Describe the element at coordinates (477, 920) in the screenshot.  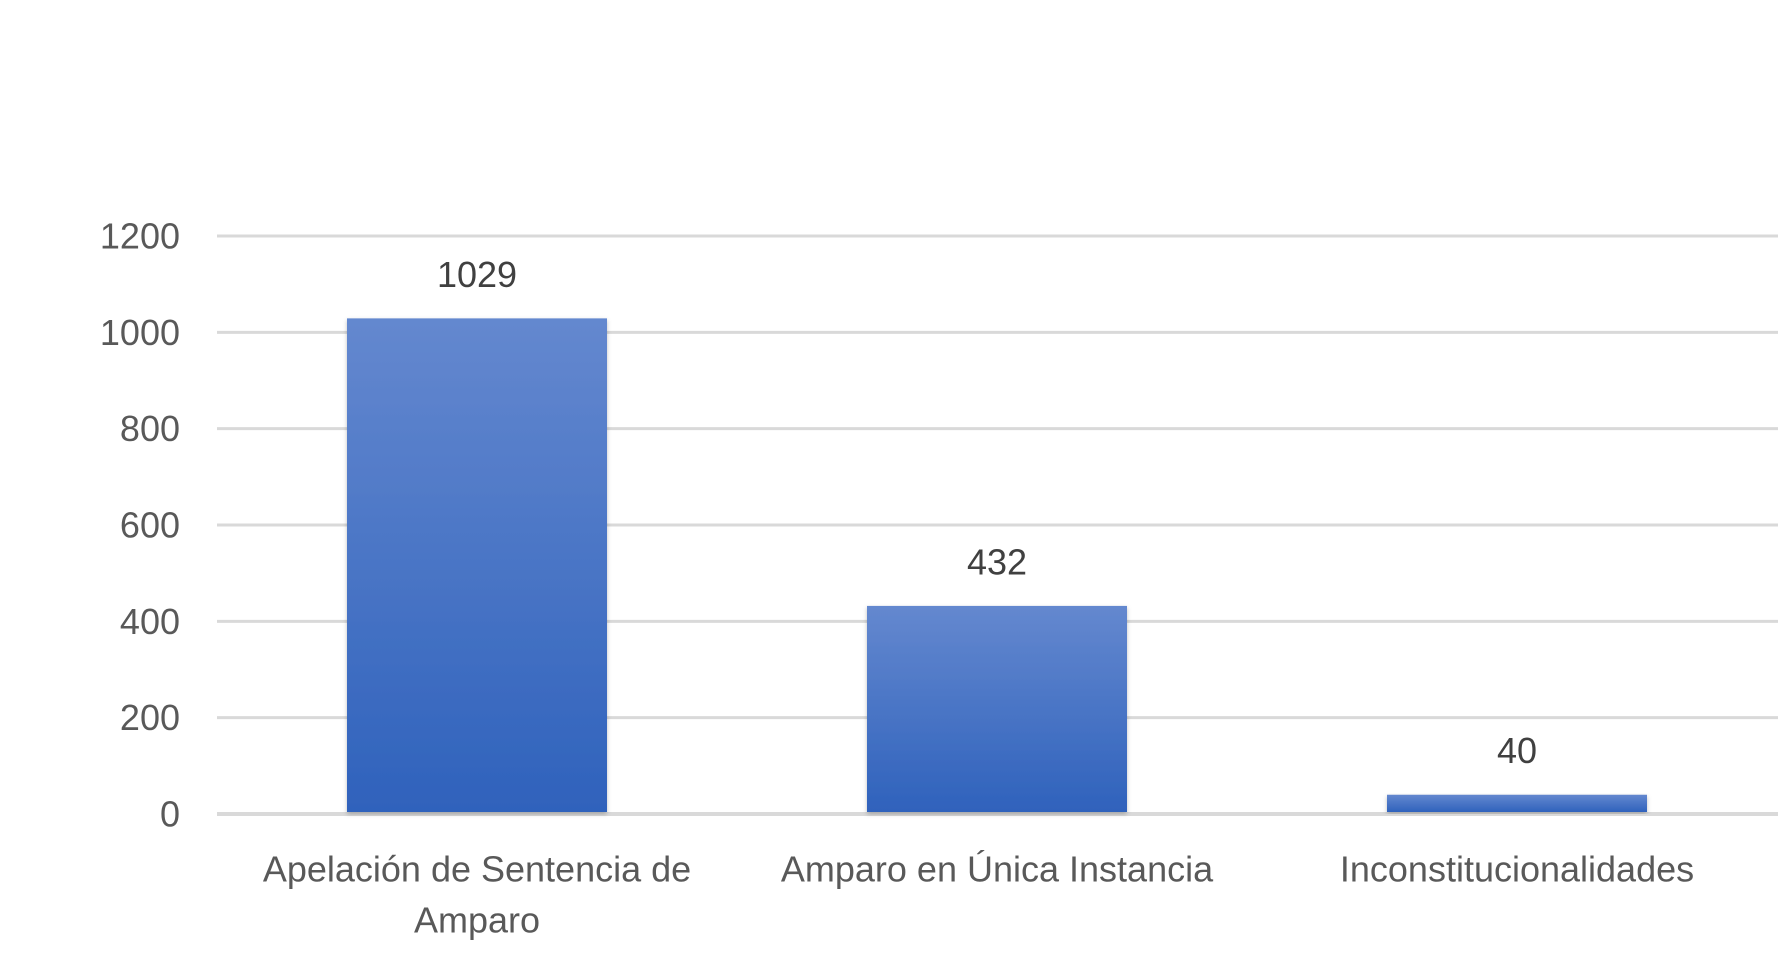
I see `x-category-label: Amparo` at that location.